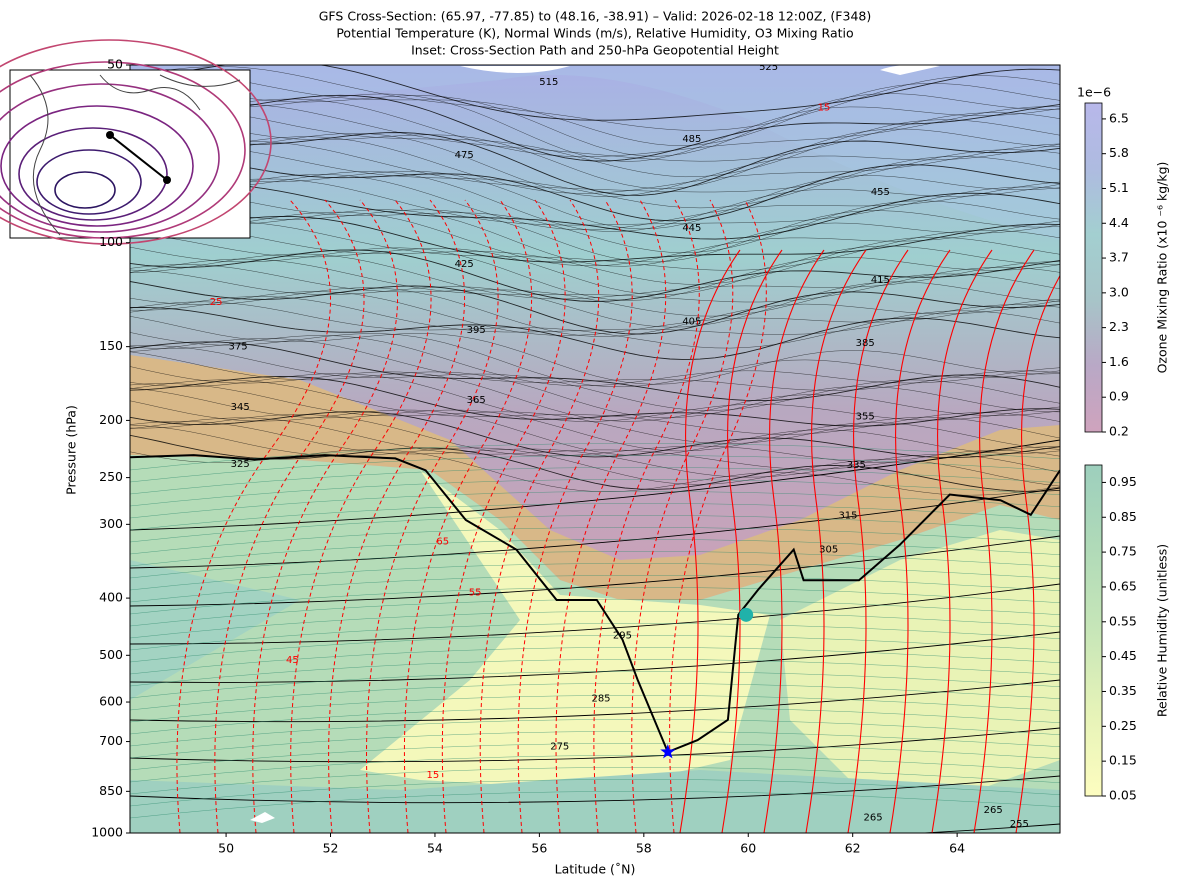 Image resolution: width=1184 pixels, height=888 pixels. Describe the element at coordinates (1123, 620) in the screenshot. I see `colorbar-tick-label: 0.55` at that location.